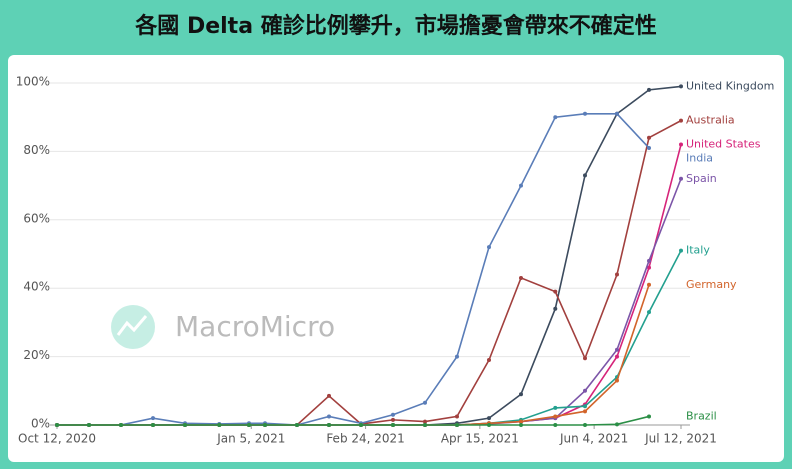  Describe the element at coordinates (36, 218) in the screenshot. I see `y-tick-label: 60%` at that location.